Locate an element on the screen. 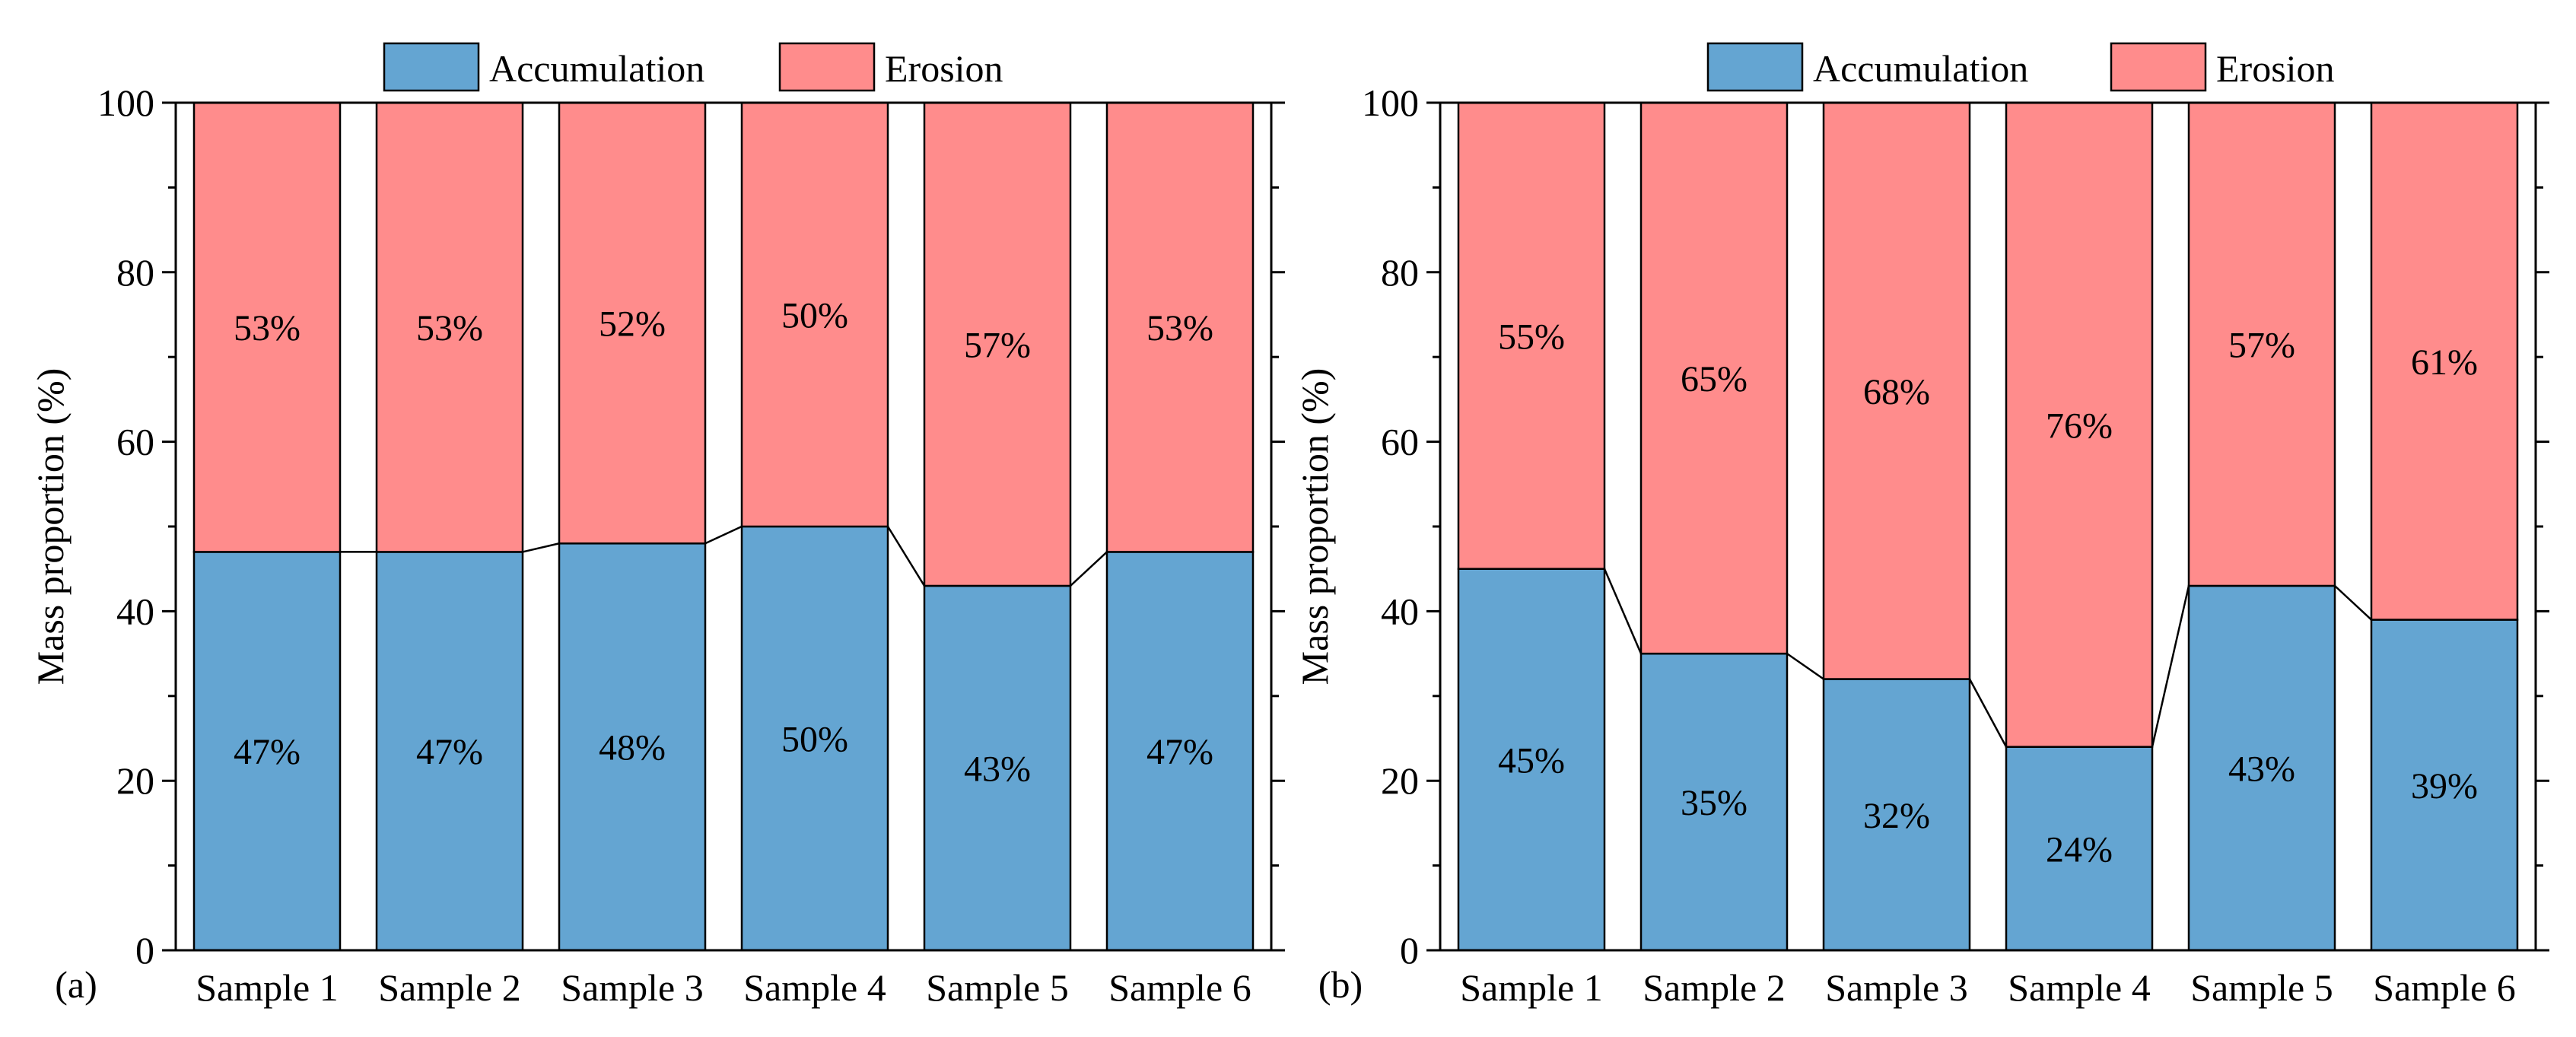 The height and width of the screenshot is (1037, 2576). accumulation-label-sample-2: 47% is located at coordinates (450, 752).